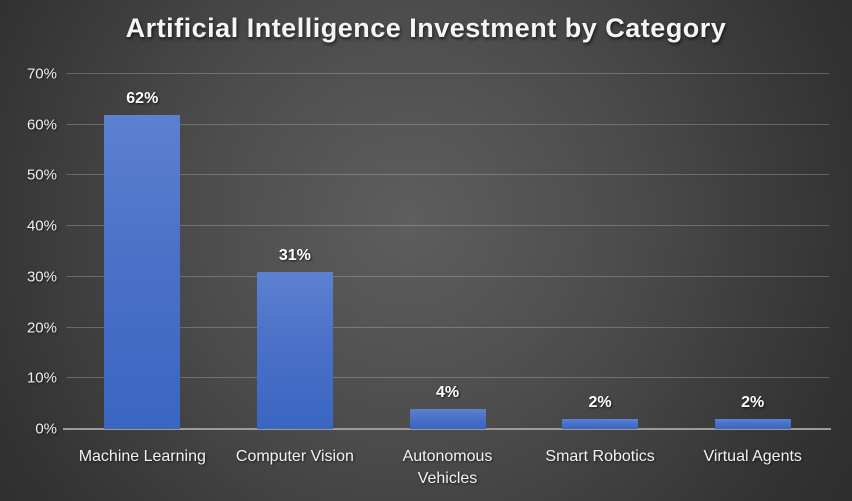 The image size is (852, 501). Describe the element at coordinates (447, 429) in the screenshot. I see `x-axis-line` at that location.